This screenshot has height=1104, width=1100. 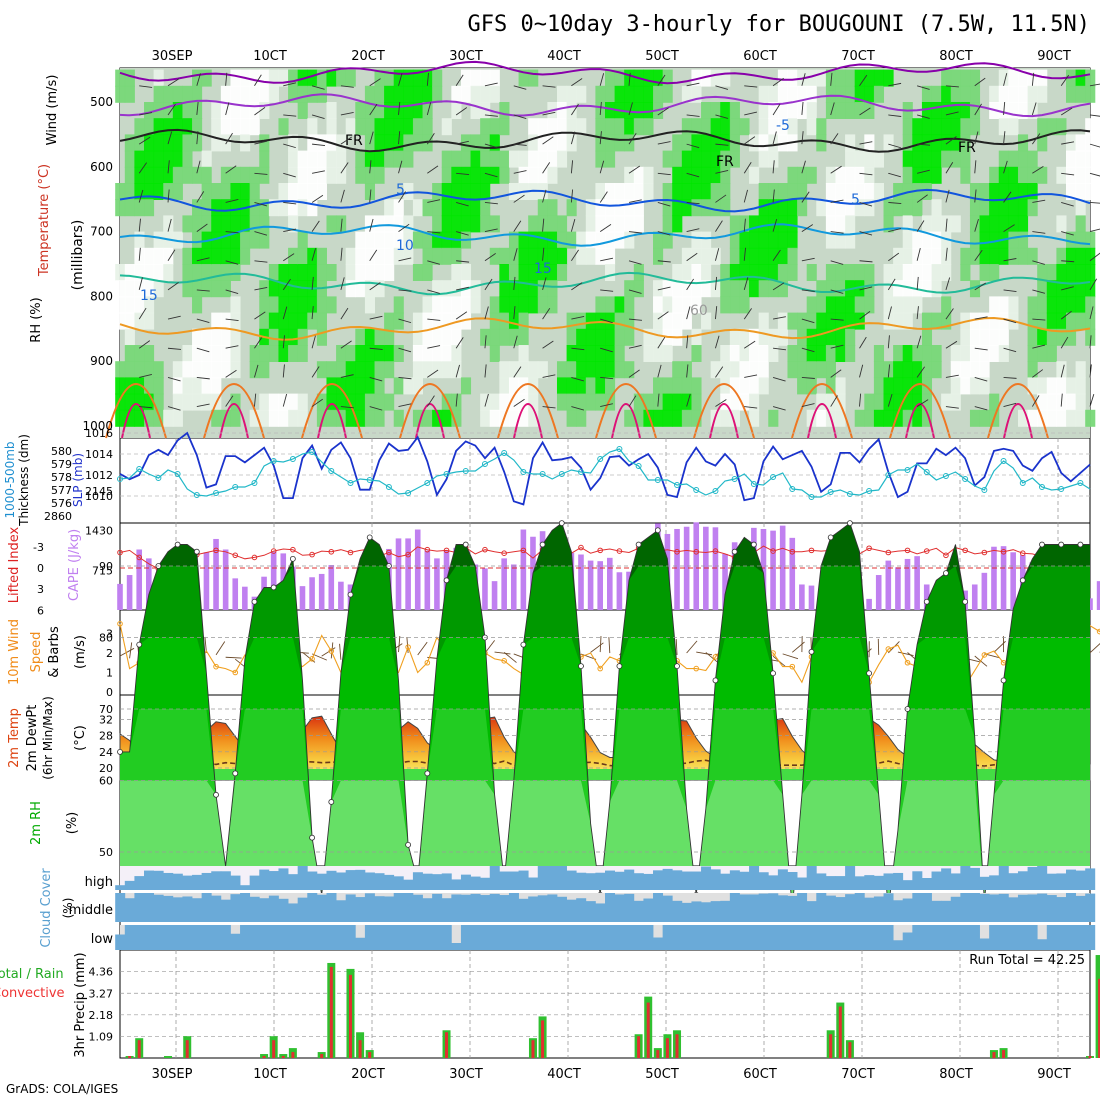 What do you see at coordinates (101, 361) in the screenshot?
I see `pressure-tick: 900` at bounding box center [101, 361].